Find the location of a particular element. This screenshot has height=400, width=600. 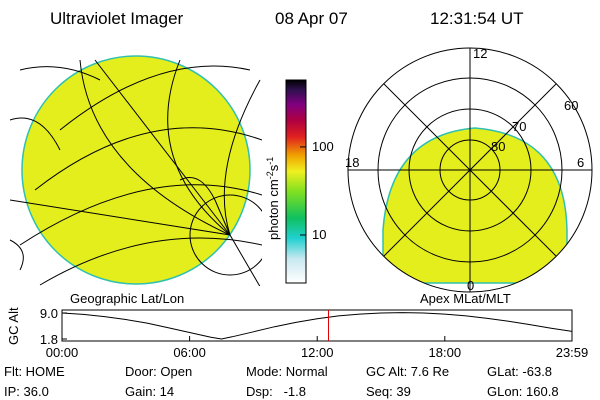

title: Ultraviolet Imager is located at coordinates (117, 18).